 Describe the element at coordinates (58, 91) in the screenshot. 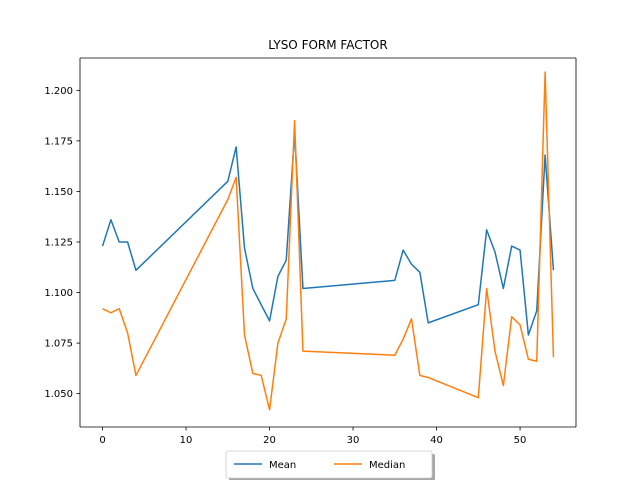

I see `y-tick-label: 1.200` at that location.